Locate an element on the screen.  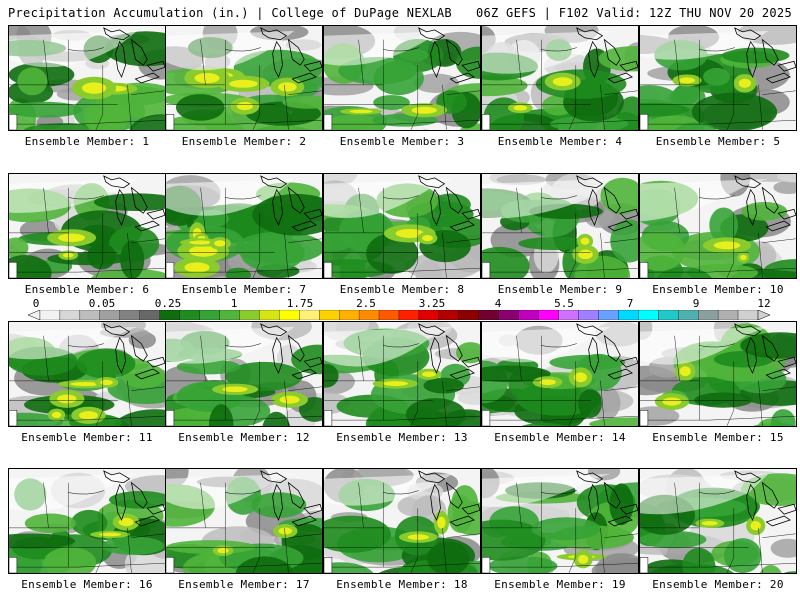
ensemble-member-label: Ensemble Member: 1 is located at coordinates (87, 141).